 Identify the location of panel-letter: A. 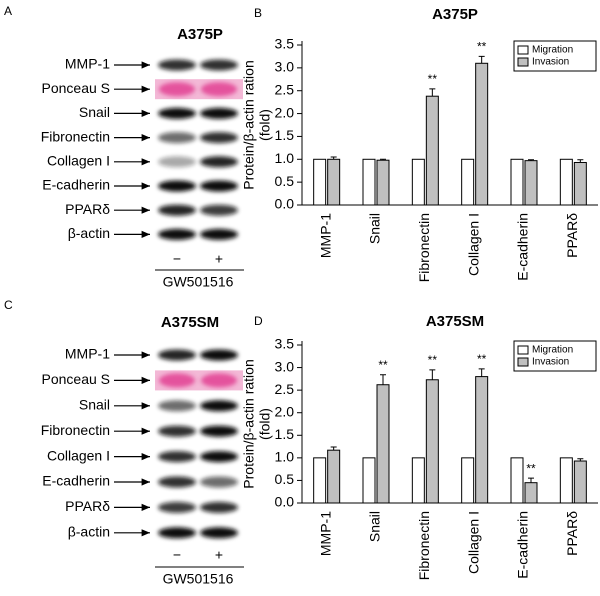
(8, 11).